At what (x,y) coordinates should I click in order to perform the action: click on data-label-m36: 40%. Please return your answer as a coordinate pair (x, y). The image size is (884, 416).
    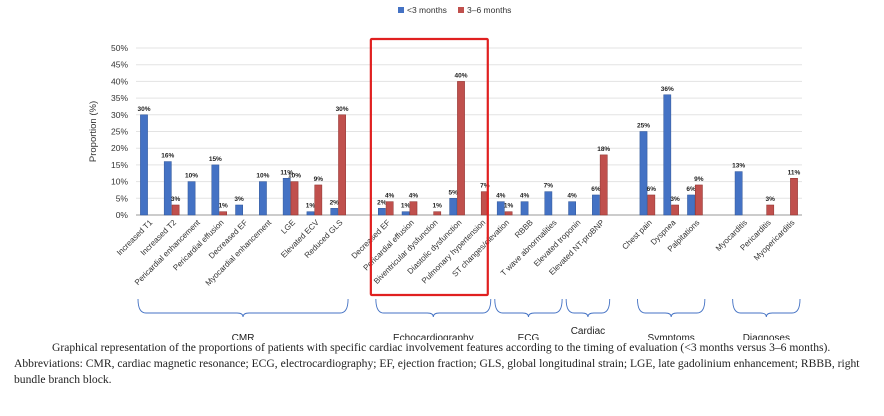
    Looking at the image, I should click on (460, 75).